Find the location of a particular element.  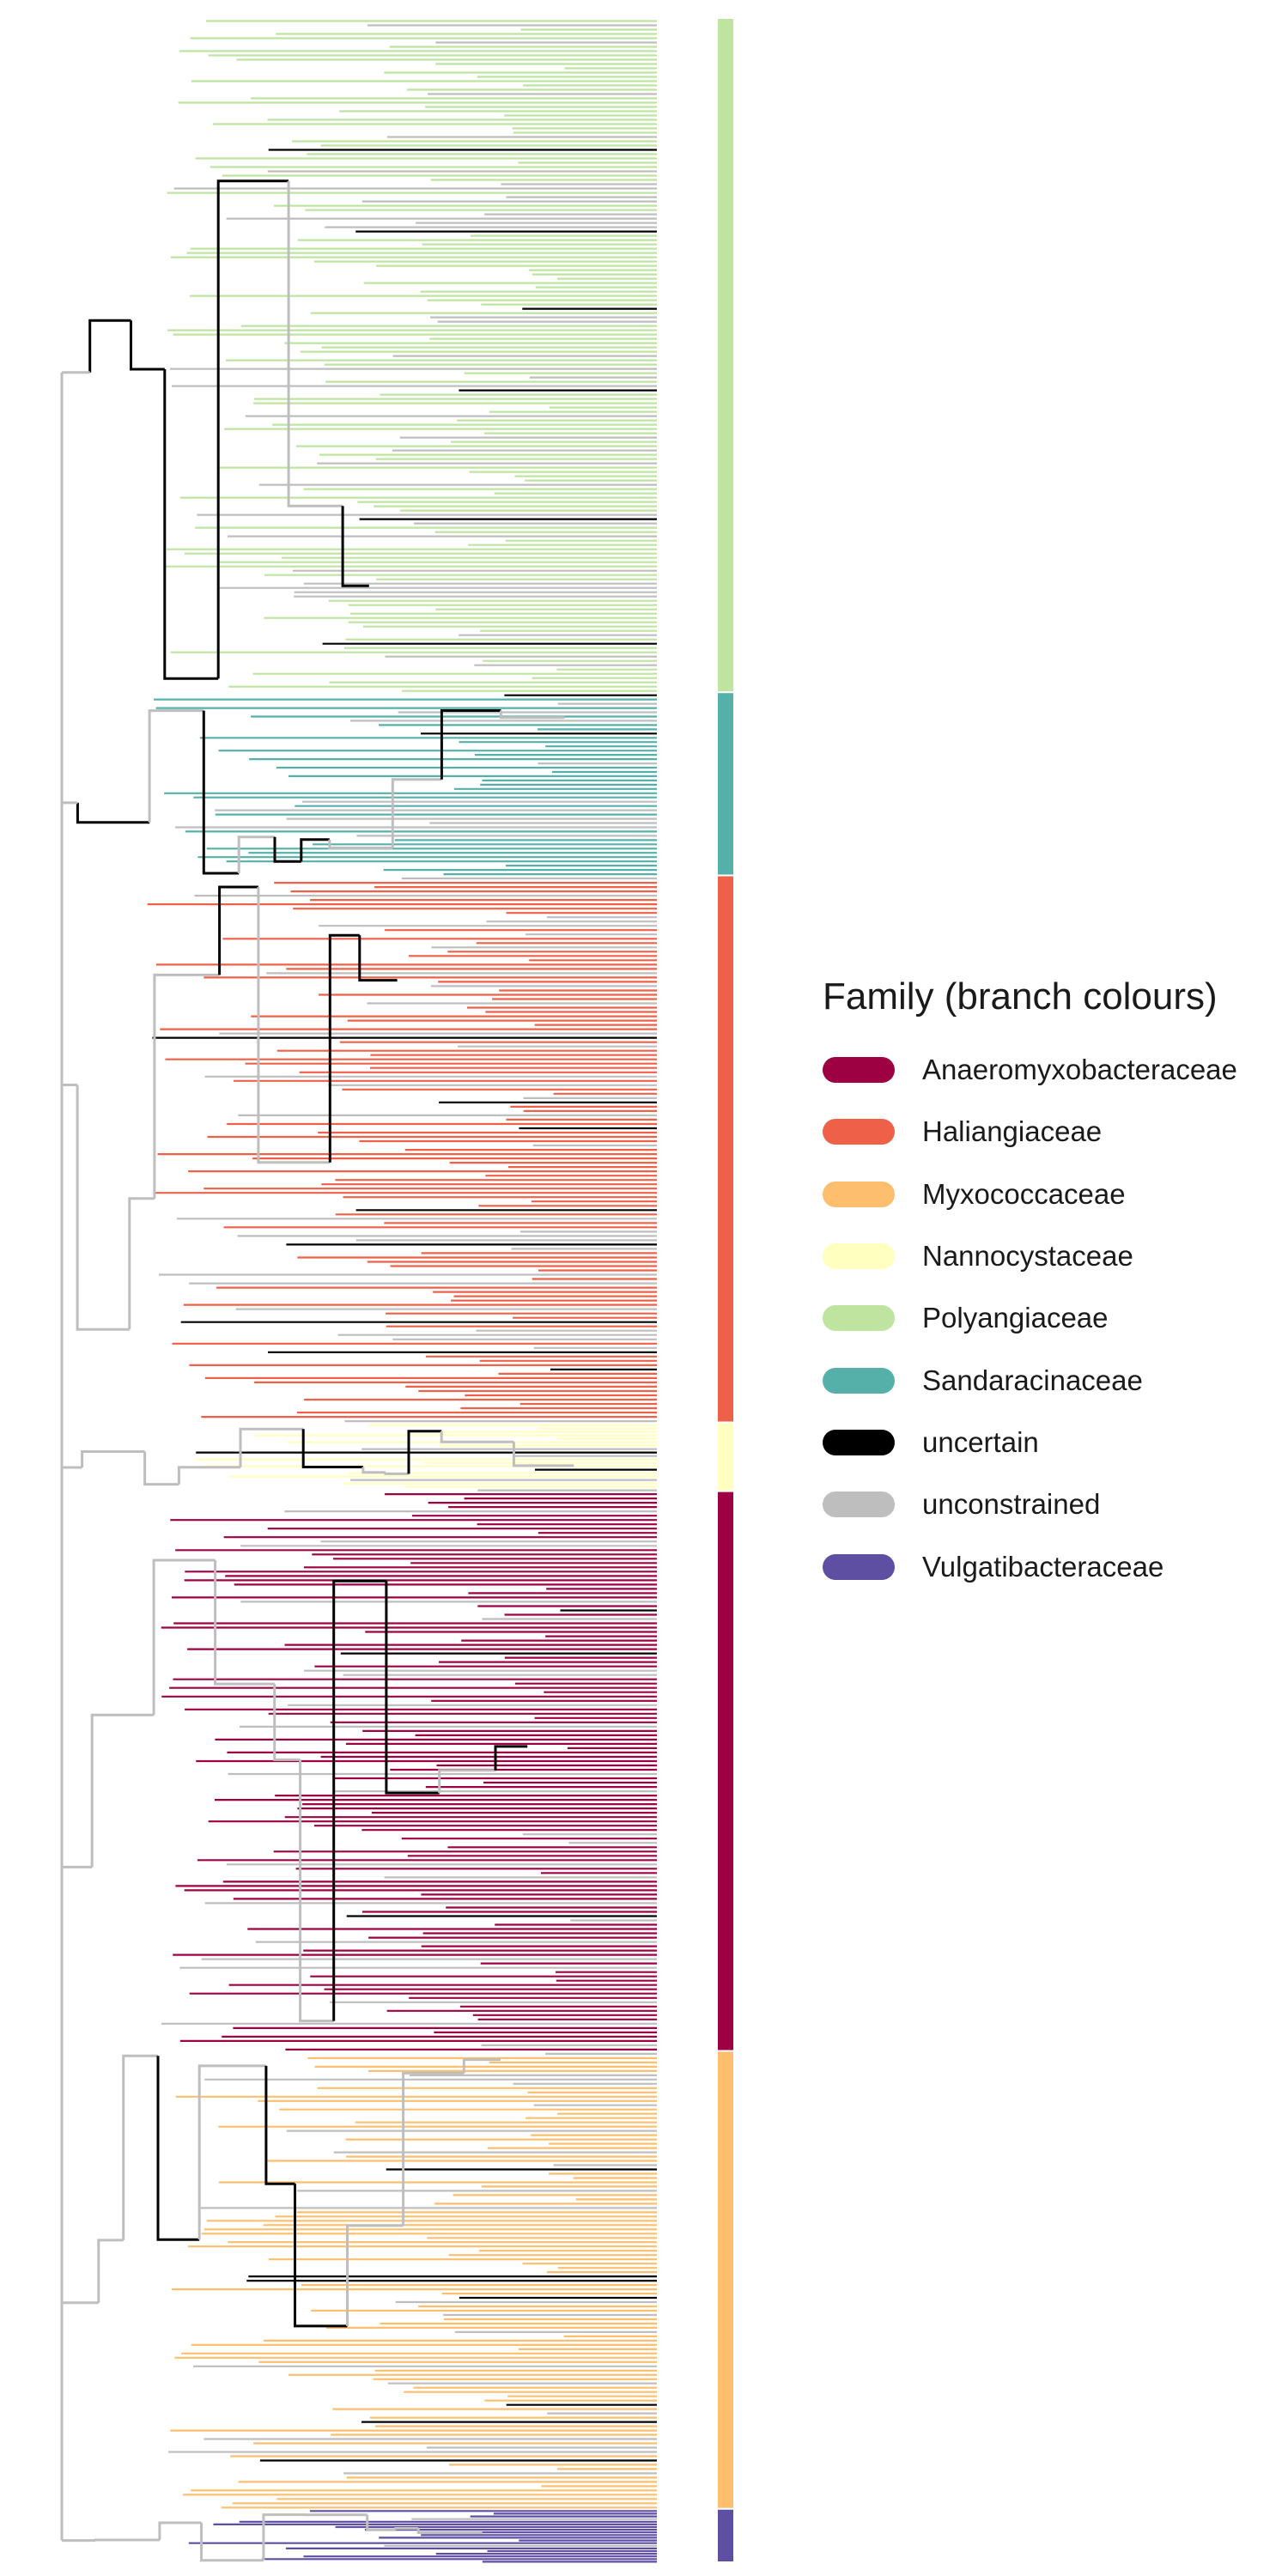

legend-label: unconstrained is located at coordinates (1012, 1504).